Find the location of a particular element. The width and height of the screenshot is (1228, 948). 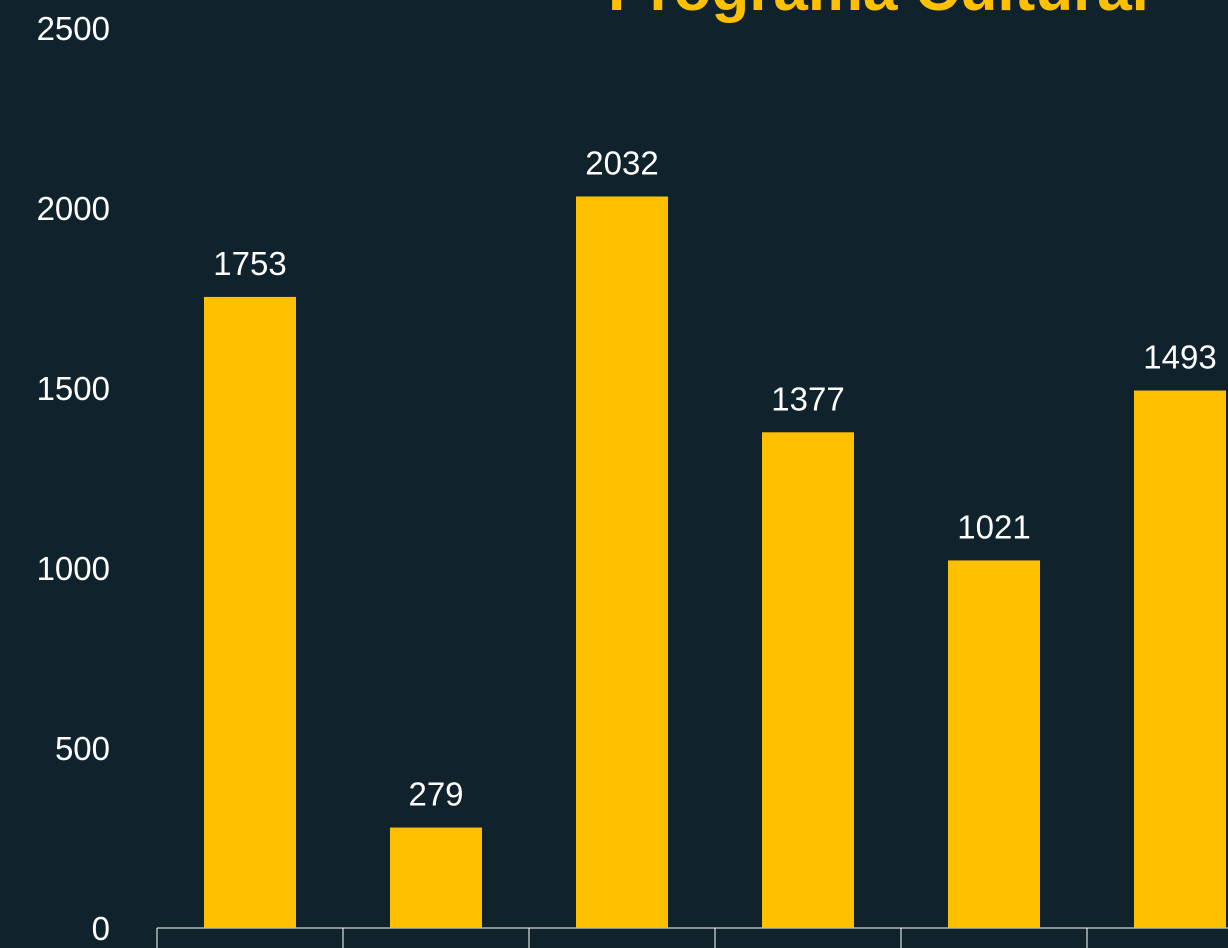

y-tick-label: 0 is located at coordinates (101, 928).